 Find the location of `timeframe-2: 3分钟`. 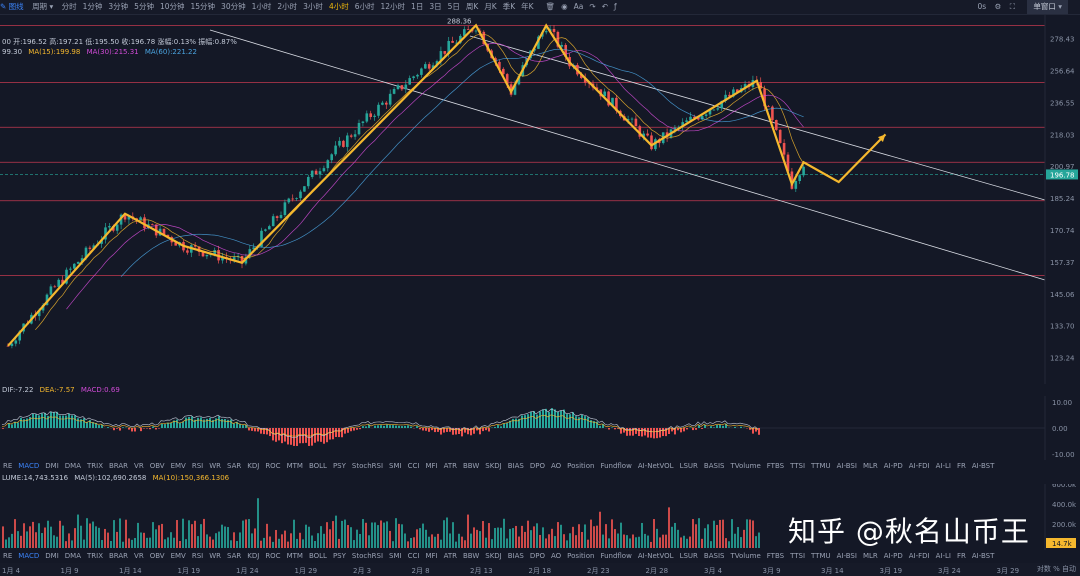

timeframe-2: 3分钟 is located at coordinates (118, 6).